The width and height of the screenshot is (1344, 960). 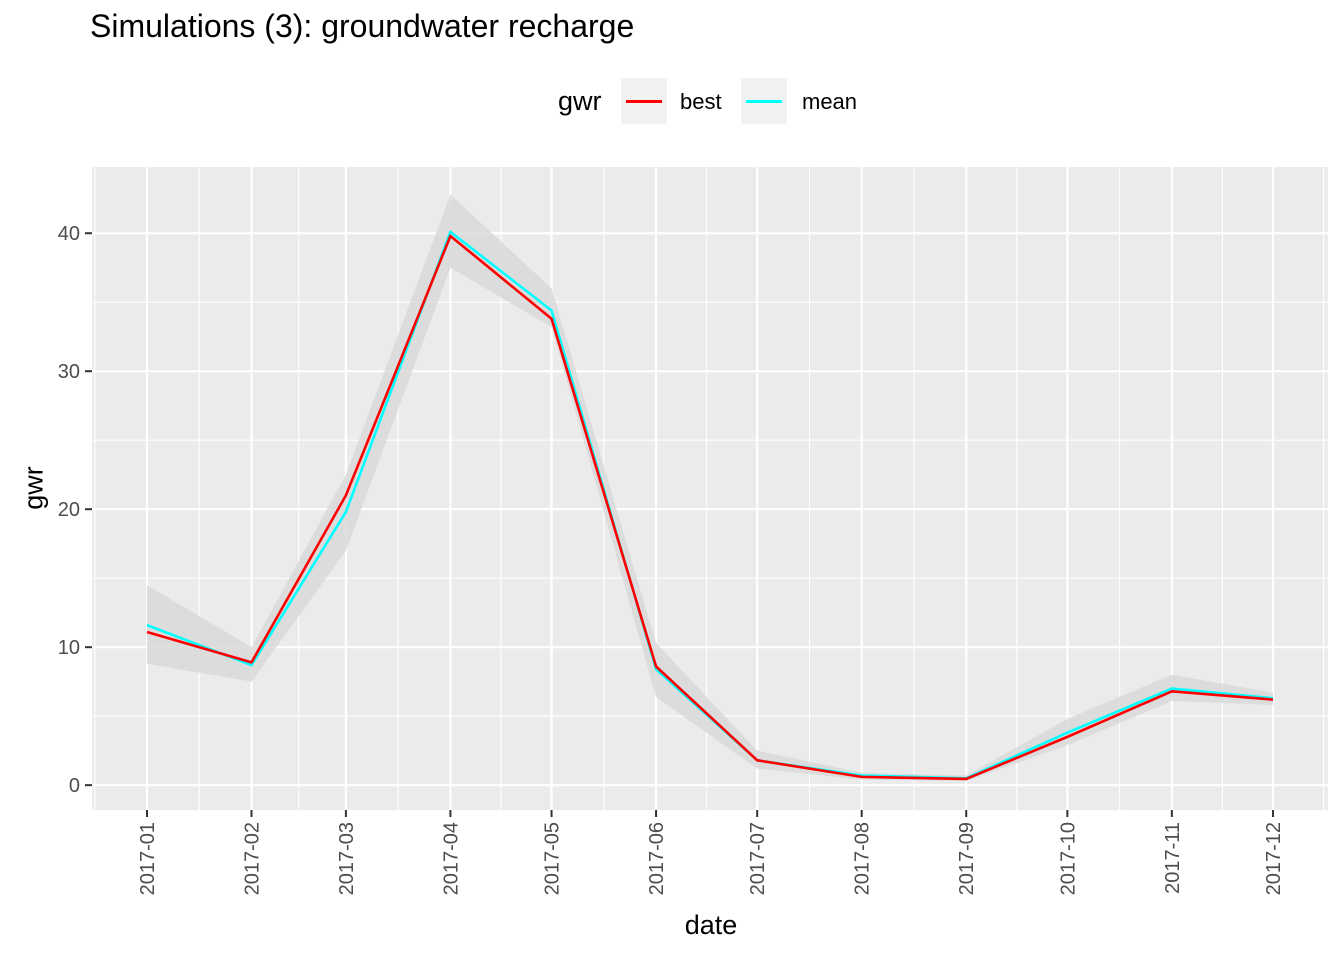 What do you see at coordinates (362, 26) in the screenshot?
I see `chart-title: Simulations (3): groundwater recharge` at bounding box center [362, 26].